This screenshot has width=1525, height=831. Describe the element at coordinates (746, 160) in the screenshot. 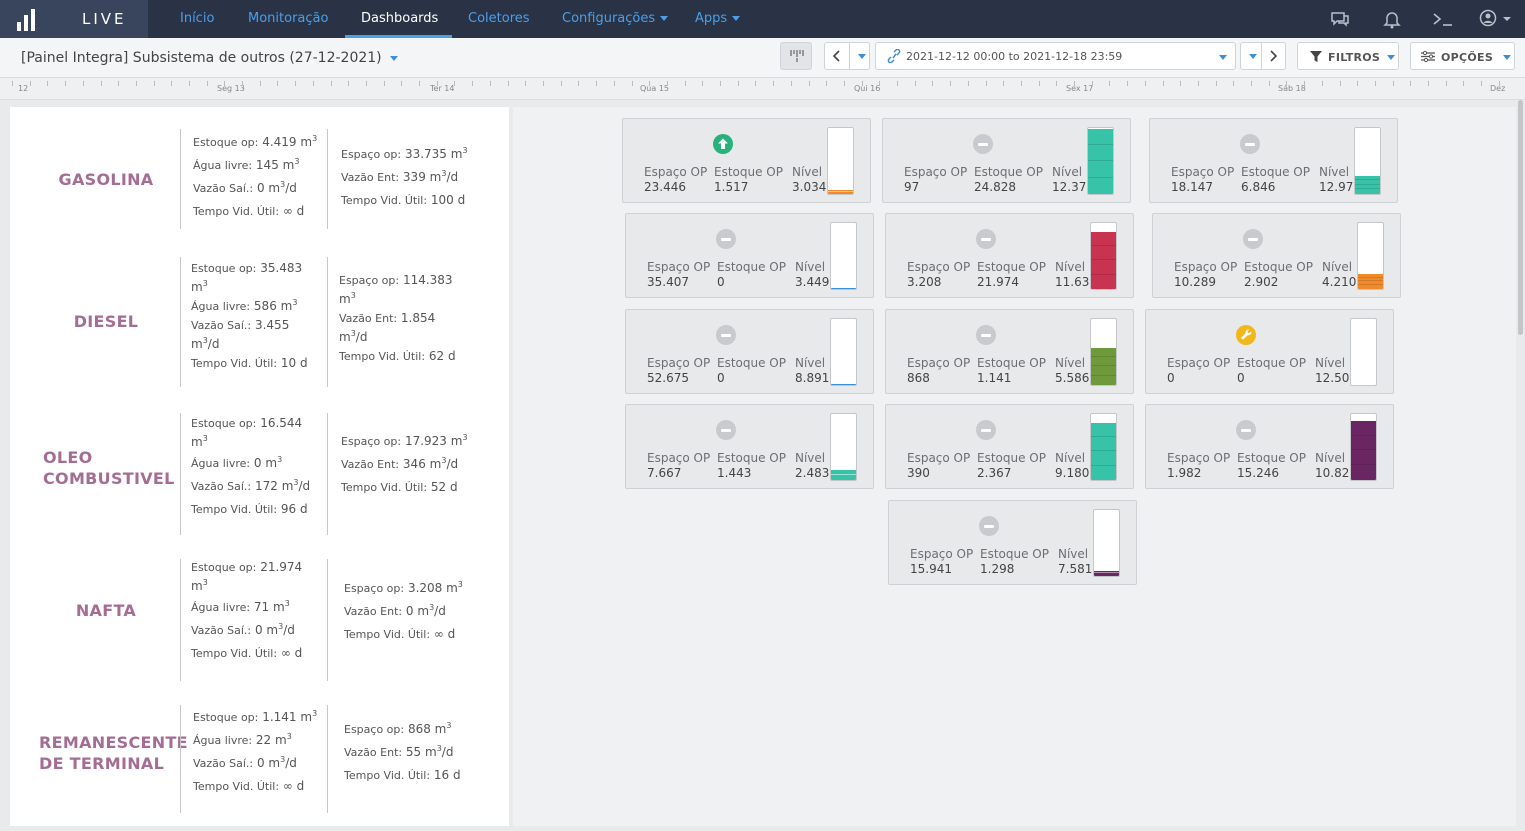

I see `tank-card: Espaço OP Estoque OP Nível 23.446 1.517 3.034` at that location.